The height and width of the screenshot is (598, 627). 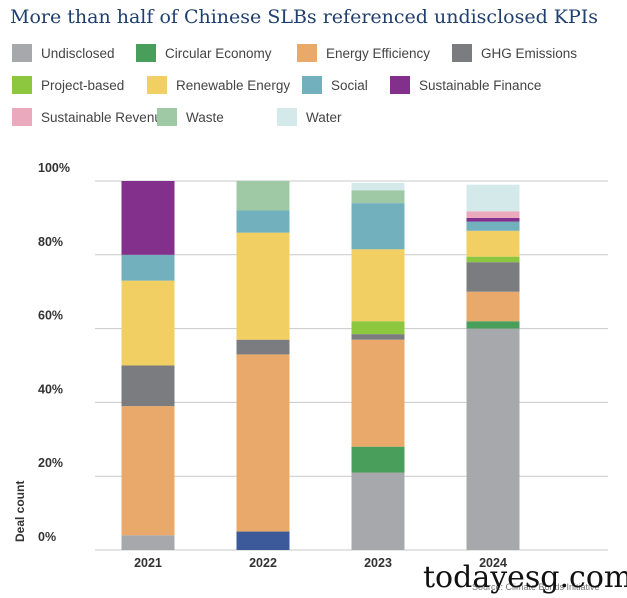 What do you see at coordinates (480, 85) in the screenshot?
I see `legend-label: Sustainable Finance` at bounding box center [480, 85].